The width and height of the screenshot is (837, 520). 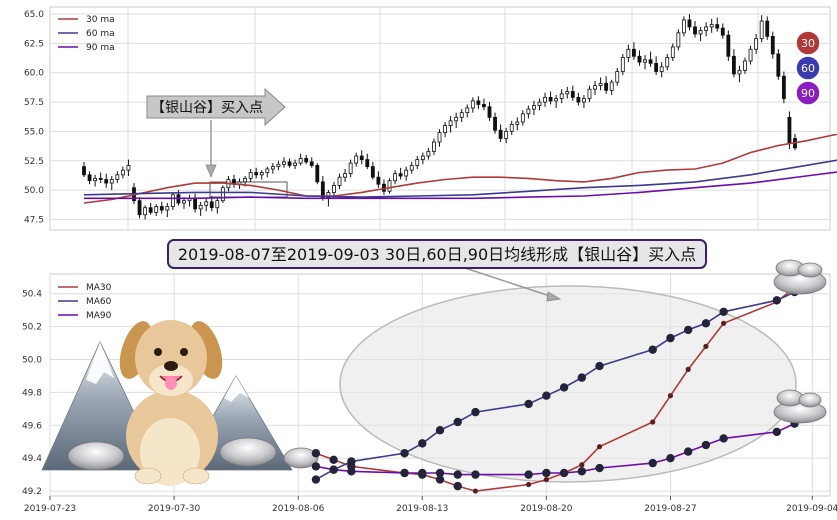 What do you see at coordinates (50, 509) in the screenshot?
I see `ma-x-tick: 2019-07-23` at bounding box center [50, 509].